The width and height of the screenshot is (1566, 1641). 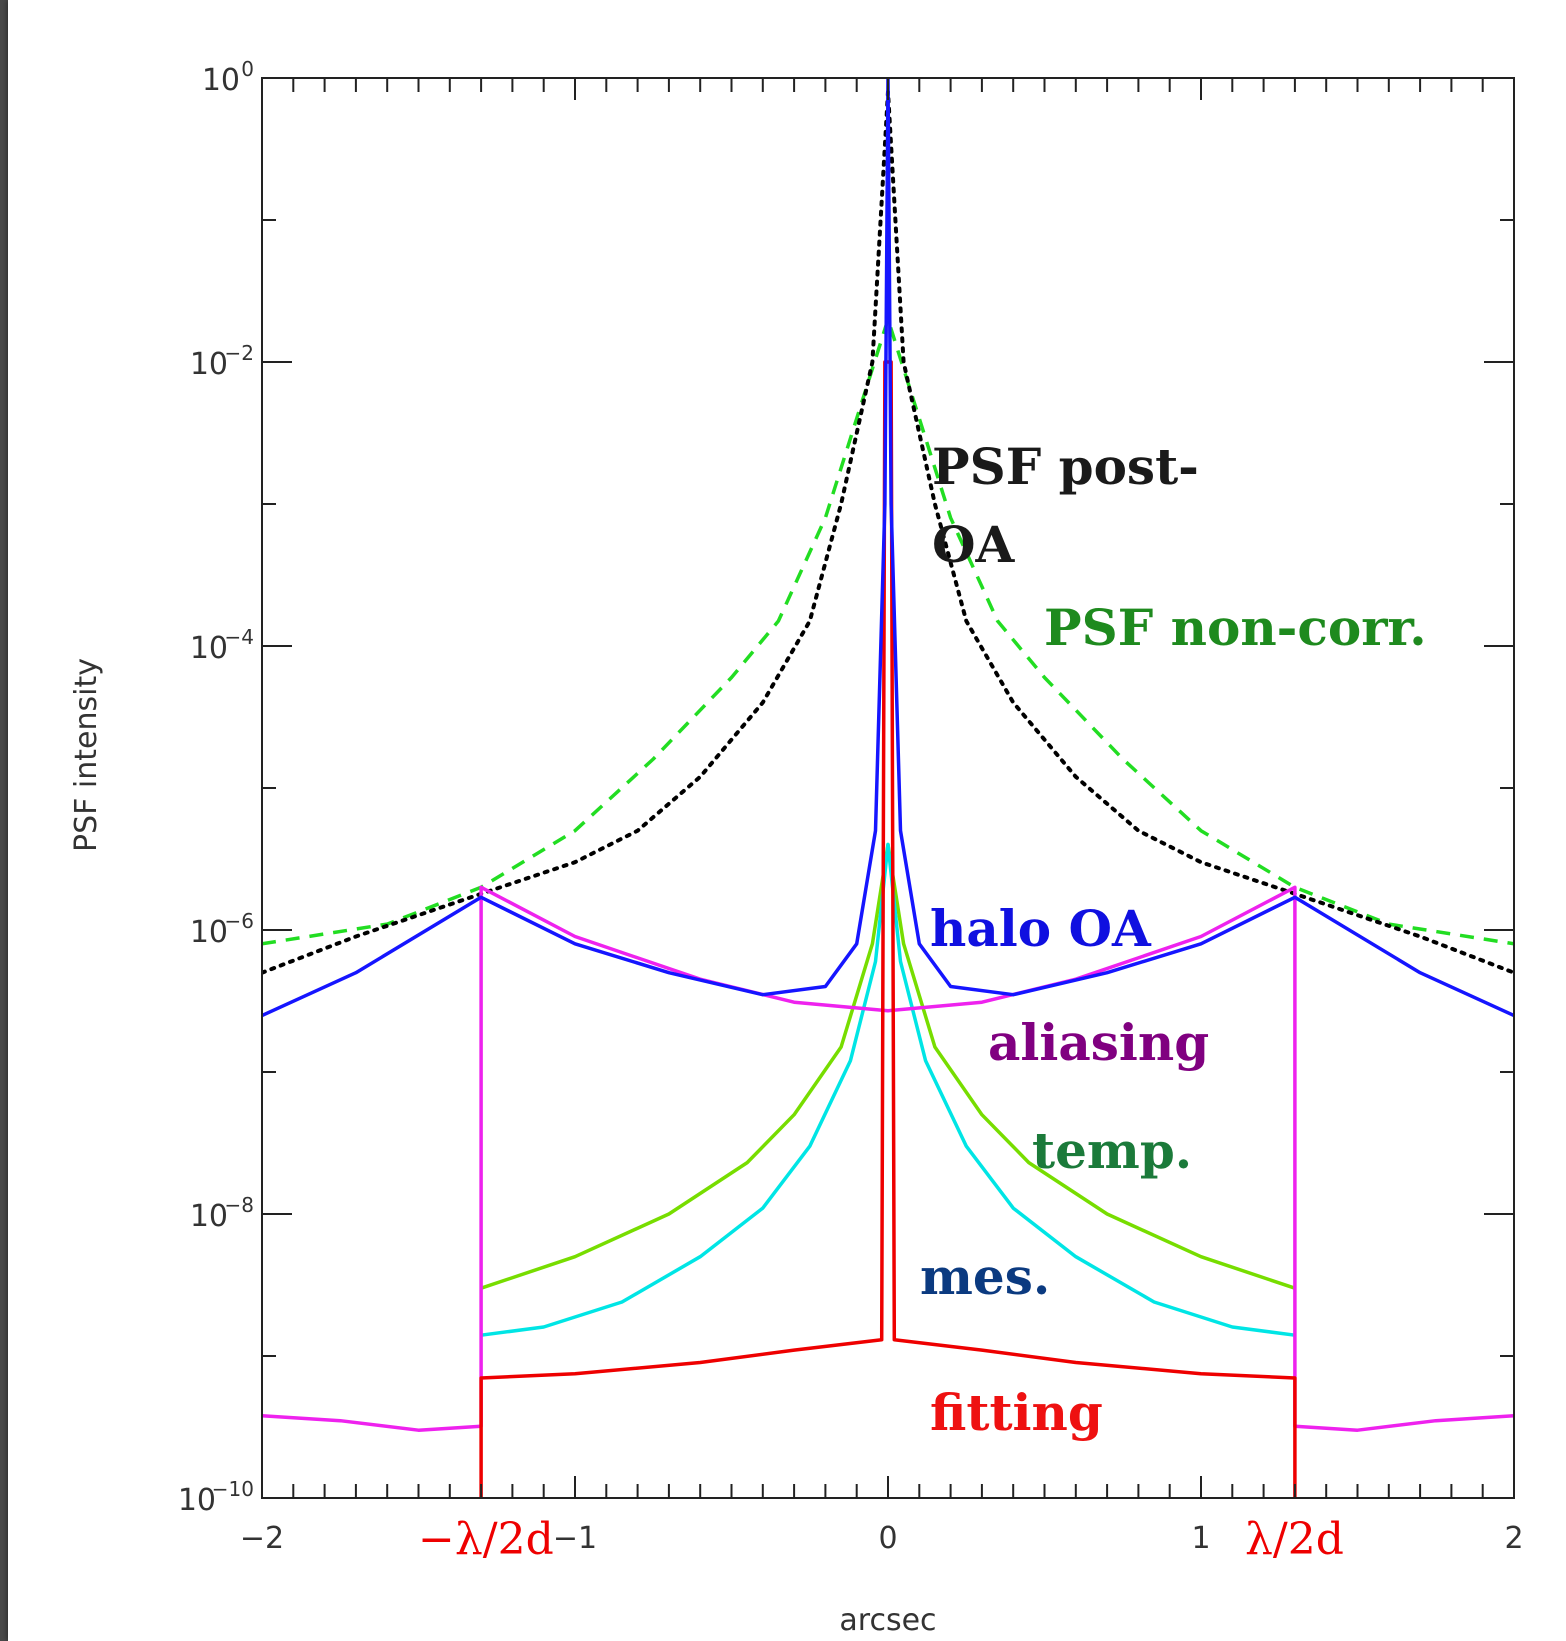 What do you see at coordinates (974, 544) in the screenshot?
I see `annotation-psf-post-oa-line2: OA` at bounding box center [974, 544].